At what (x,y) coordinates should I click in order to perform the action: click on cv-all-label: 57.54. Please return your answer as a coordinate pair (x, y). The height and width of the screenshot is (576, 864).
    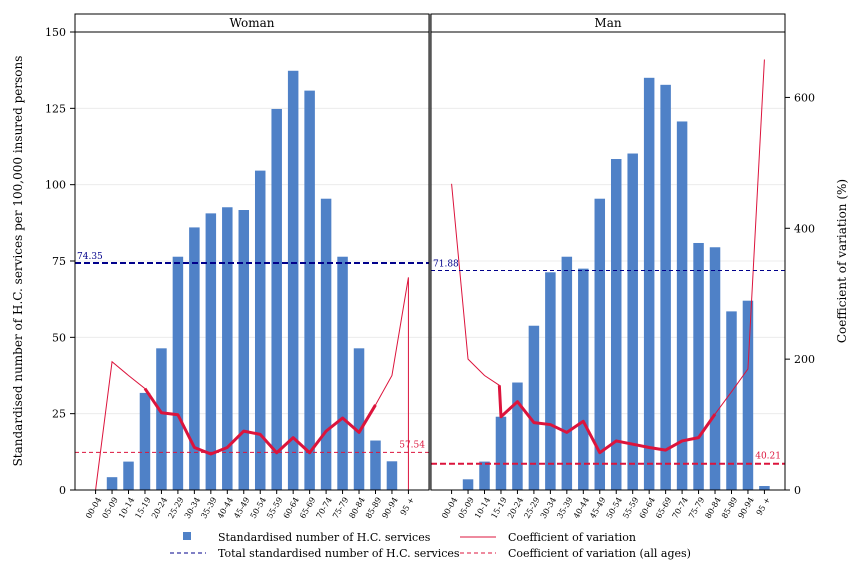
    Looking at the image, I should click on (412, 445).